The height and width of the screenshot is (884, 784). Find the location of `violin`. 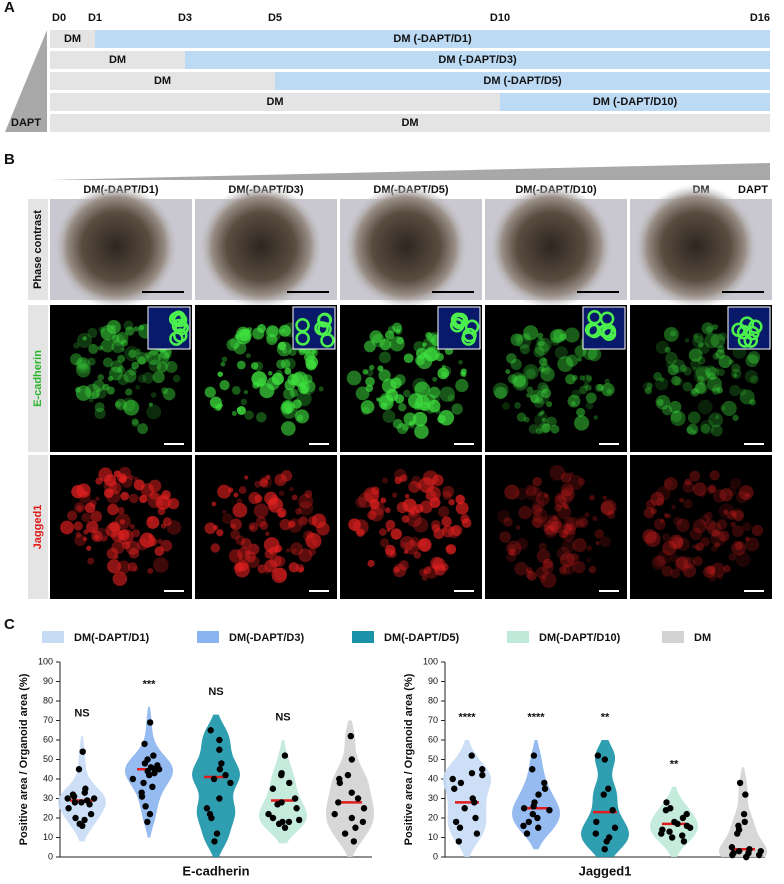

violin is located at coordinates (216, 785).